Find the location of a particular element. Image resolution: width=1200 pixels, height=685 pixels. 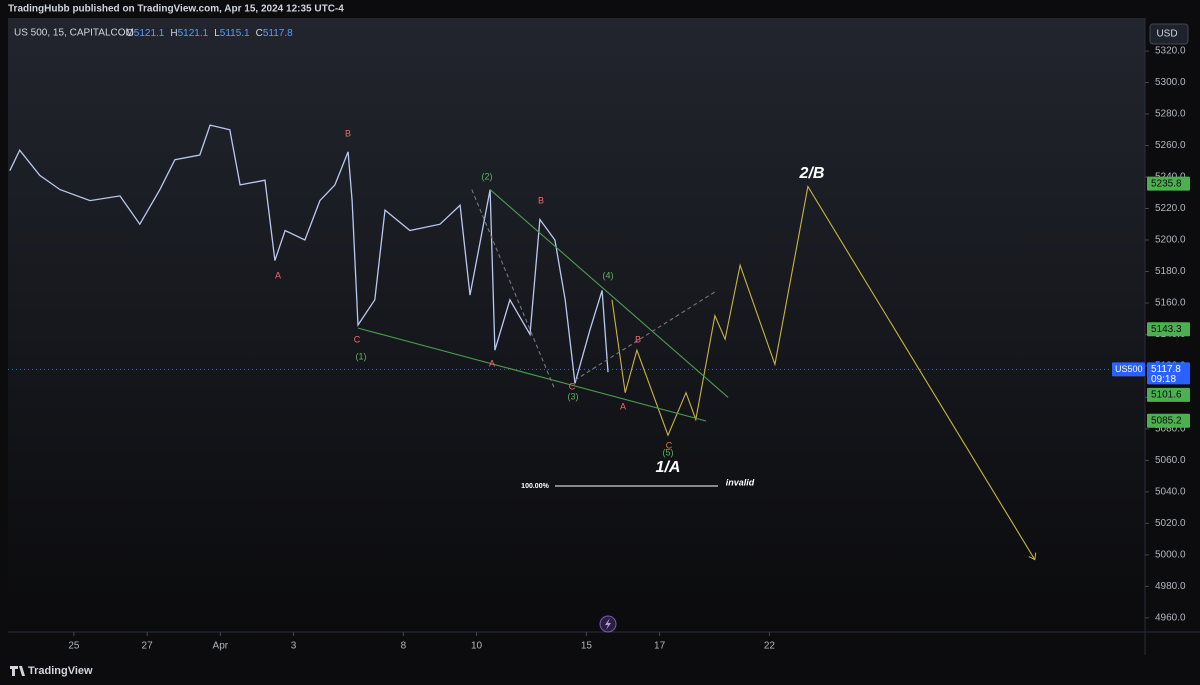

y-tick-label: 5180.0 is located at coordinates (1170, 271).